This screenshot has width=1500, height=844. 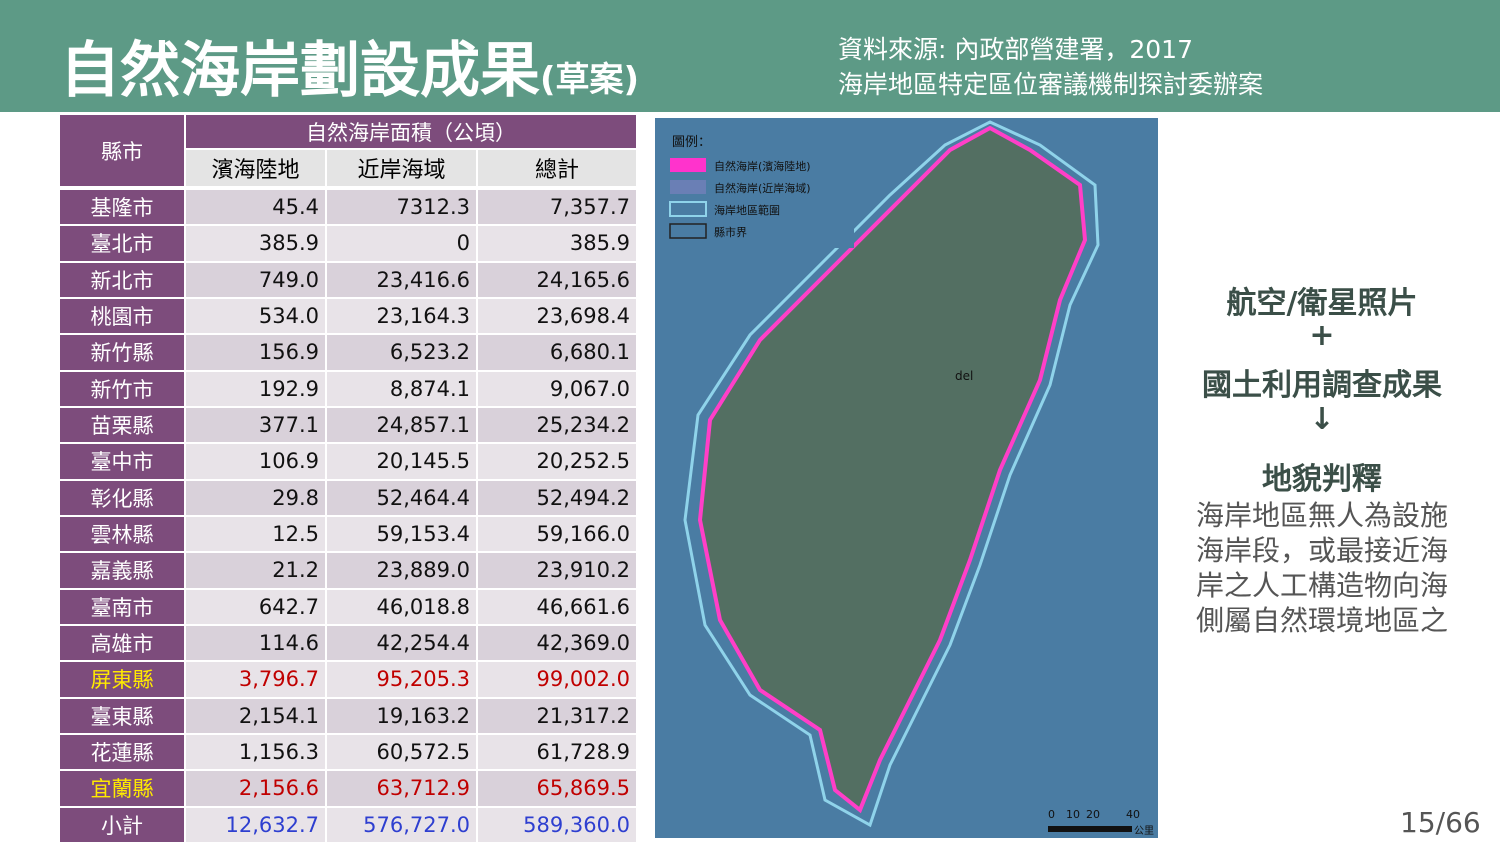 I want to click on title-suffix: (草案), so click(x=590, y=80).